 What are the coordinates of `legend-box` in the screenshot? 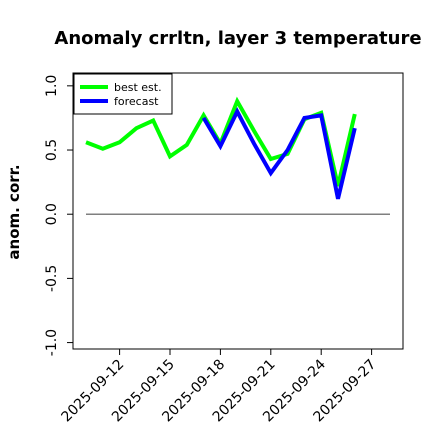 It's located at (123, 94).